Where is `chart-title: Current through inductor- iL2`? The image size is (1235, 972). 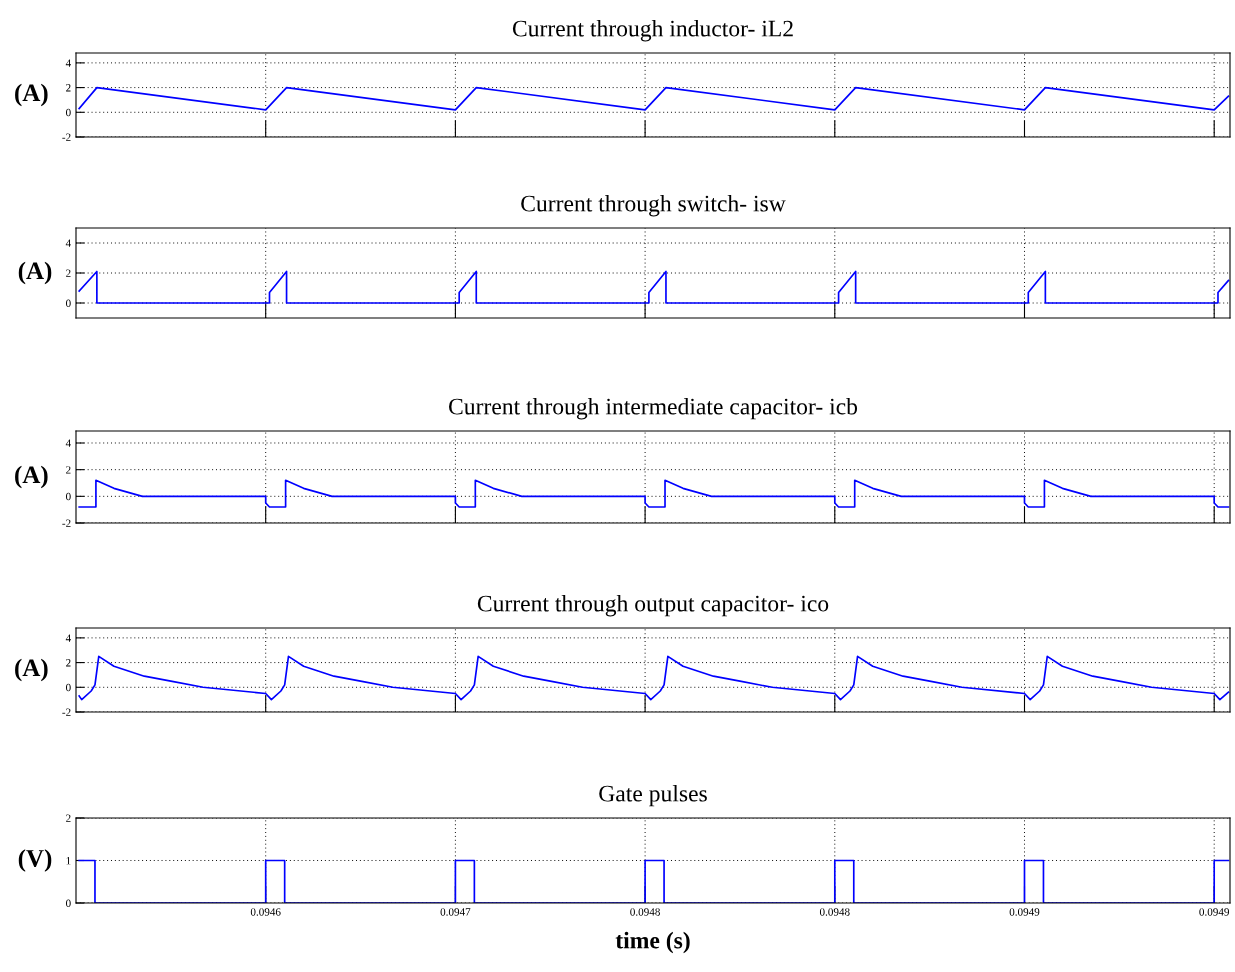
chart-title: Current through inductor- iL2 is located at coordinates (652, 30).